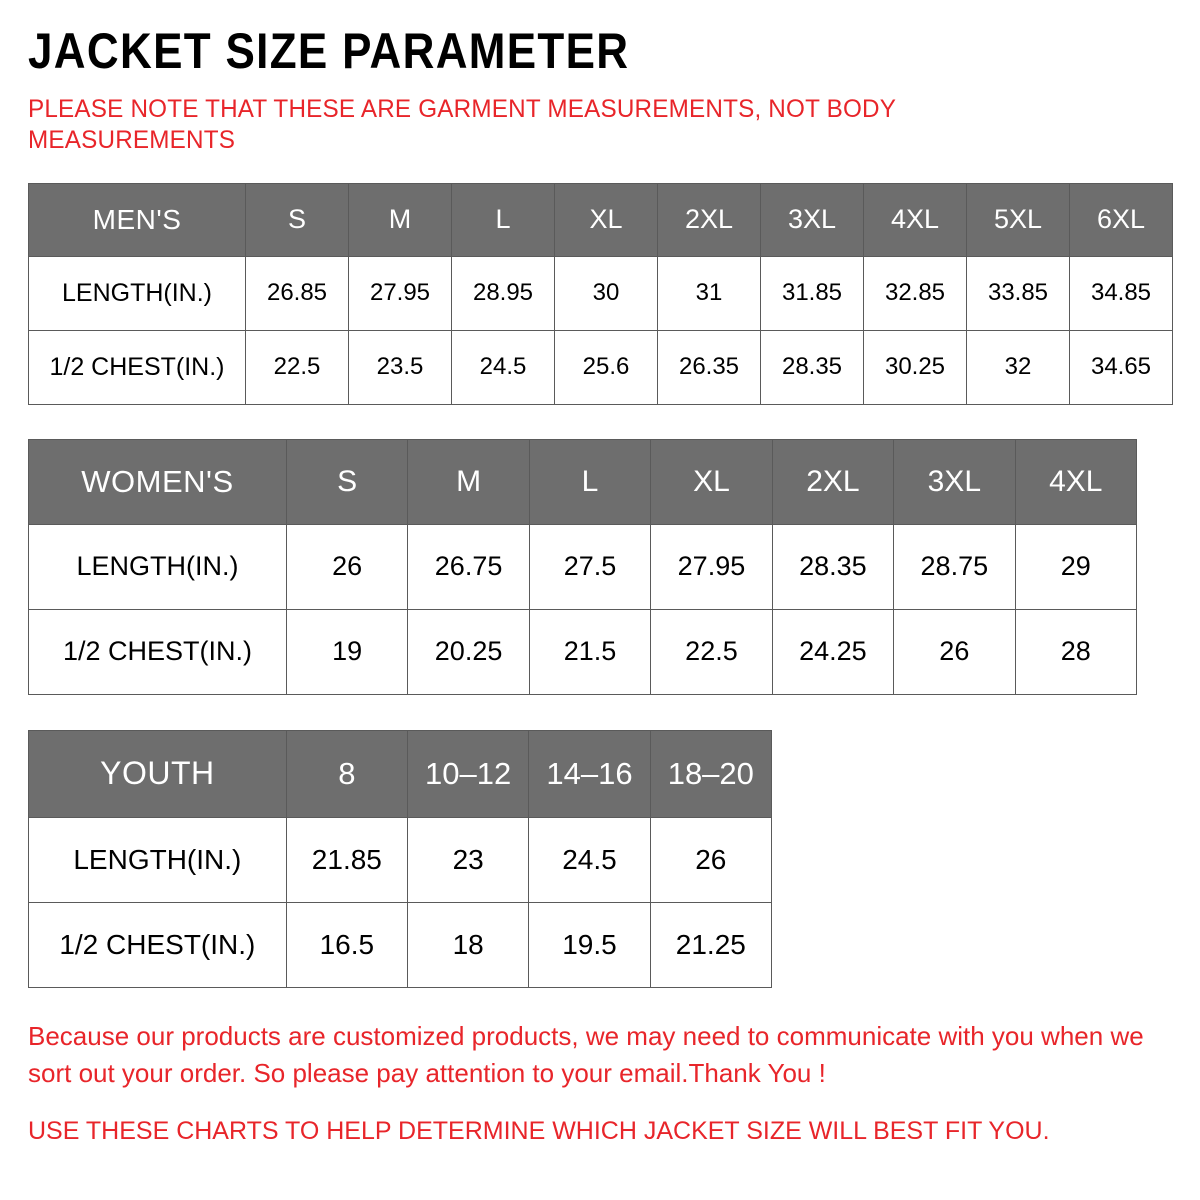 The width and height of the screenshot is (1200, 1200). What do you see at coordinates (468, 773) in the screenshot?
I see `youth-column-header: 10–12` at bounding box center [468, 773].